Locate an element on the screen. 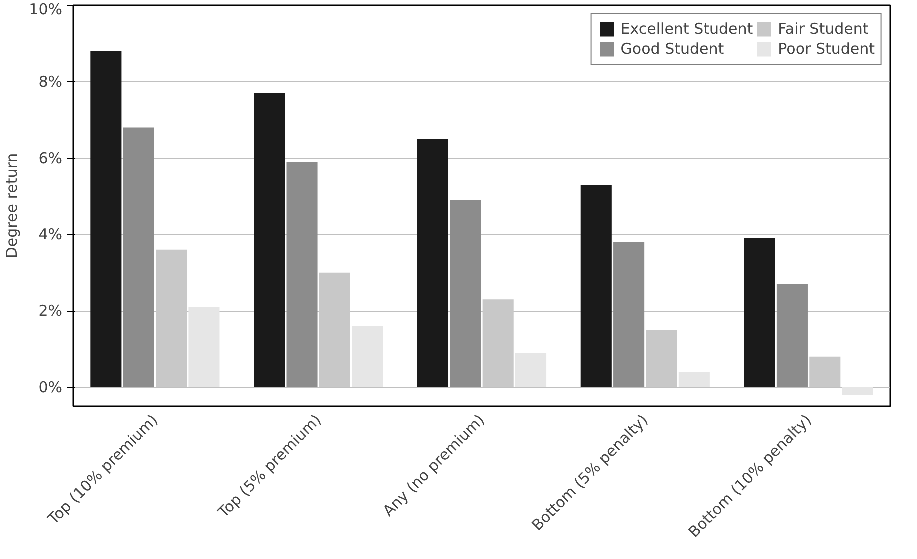 This screenshot has height=559, width=917. y-tick-label: 4% is located at coordinates (50, 235).